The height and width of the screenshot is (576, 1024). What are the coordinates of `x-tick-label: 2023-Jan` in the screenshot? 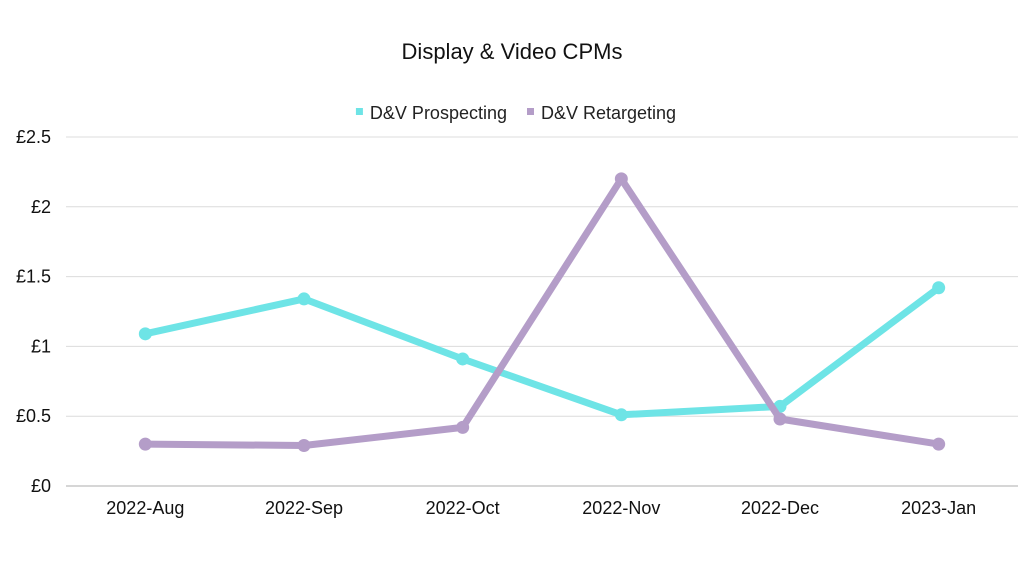 It's located at (938, 508).